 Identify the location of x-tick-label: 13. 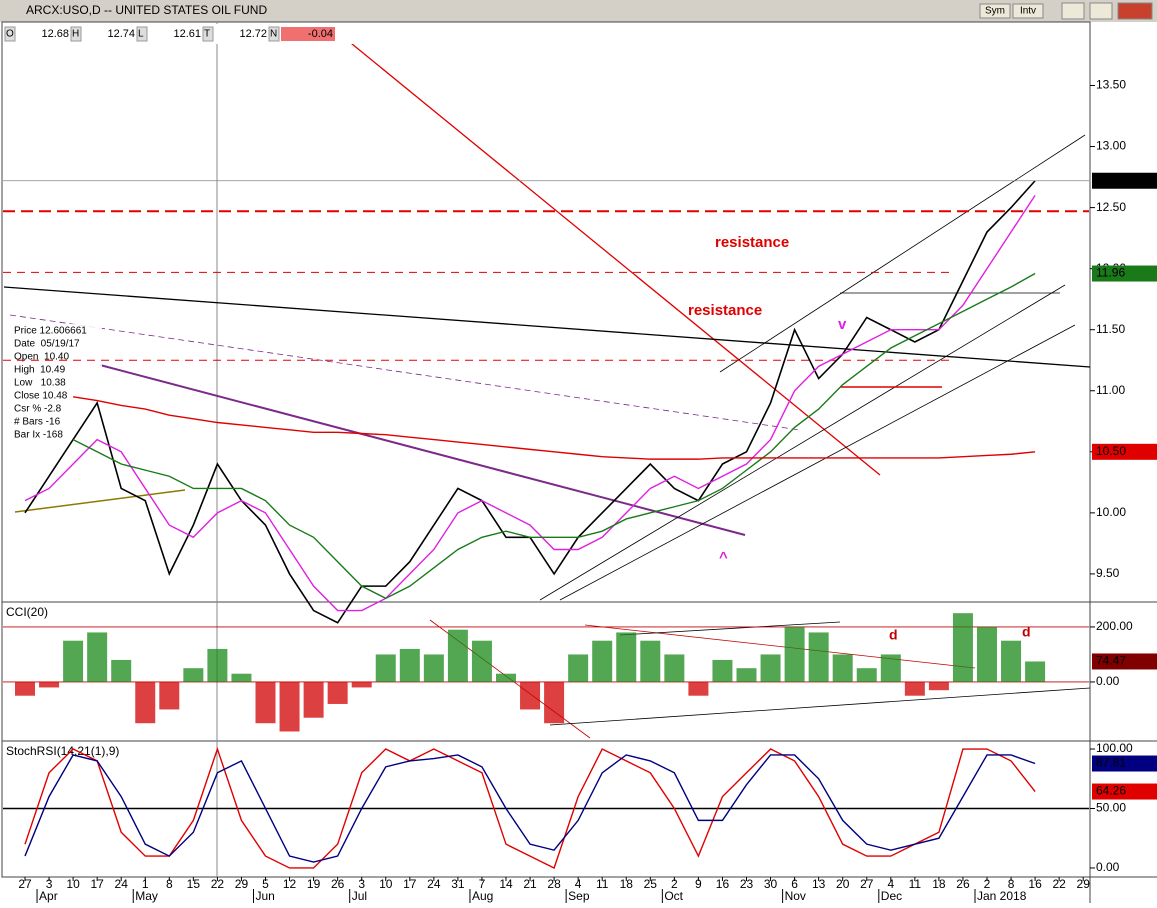
(819, 884).